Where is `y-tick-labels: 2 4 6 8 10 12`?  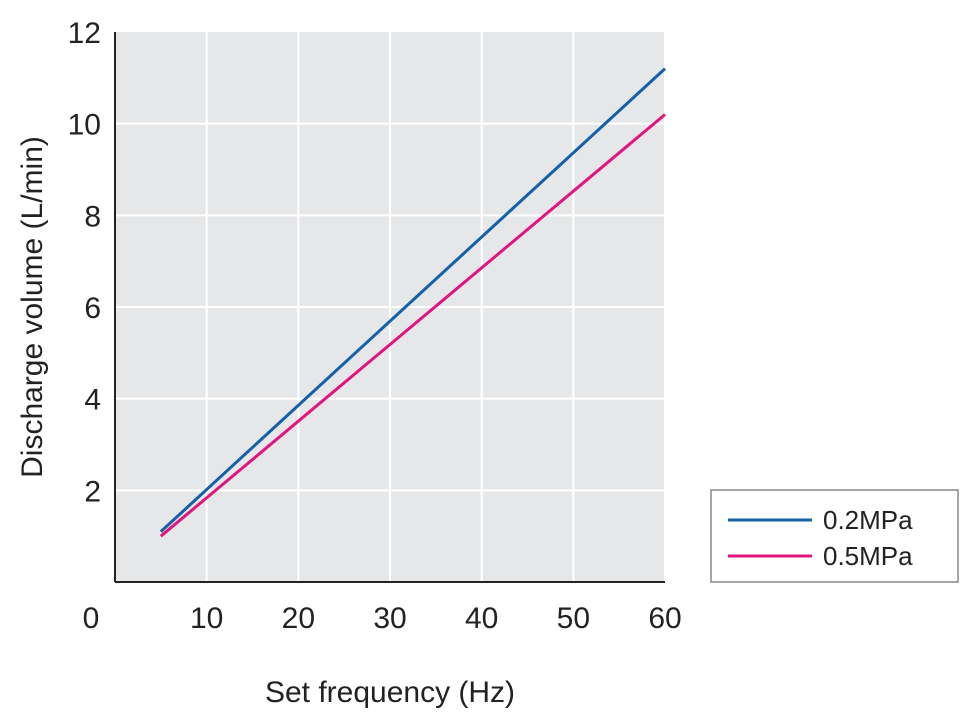
y-tick-labels: 2 4 6 8 10 12 is located at coordinates (84, 262).